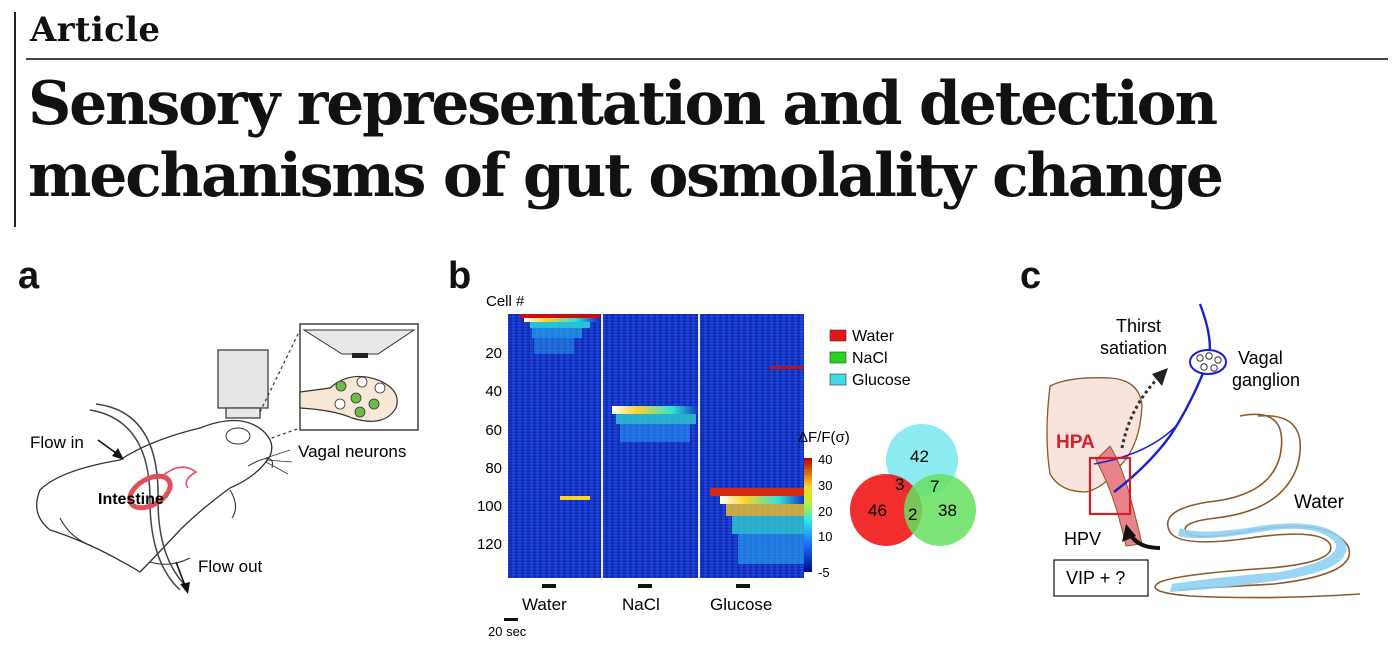 Image resolution: width=1400 pixels, height=655 pixels. Describe the element at coordinates (544, 604) in the screenshot. I see `stimulus-water: Water` at that location.